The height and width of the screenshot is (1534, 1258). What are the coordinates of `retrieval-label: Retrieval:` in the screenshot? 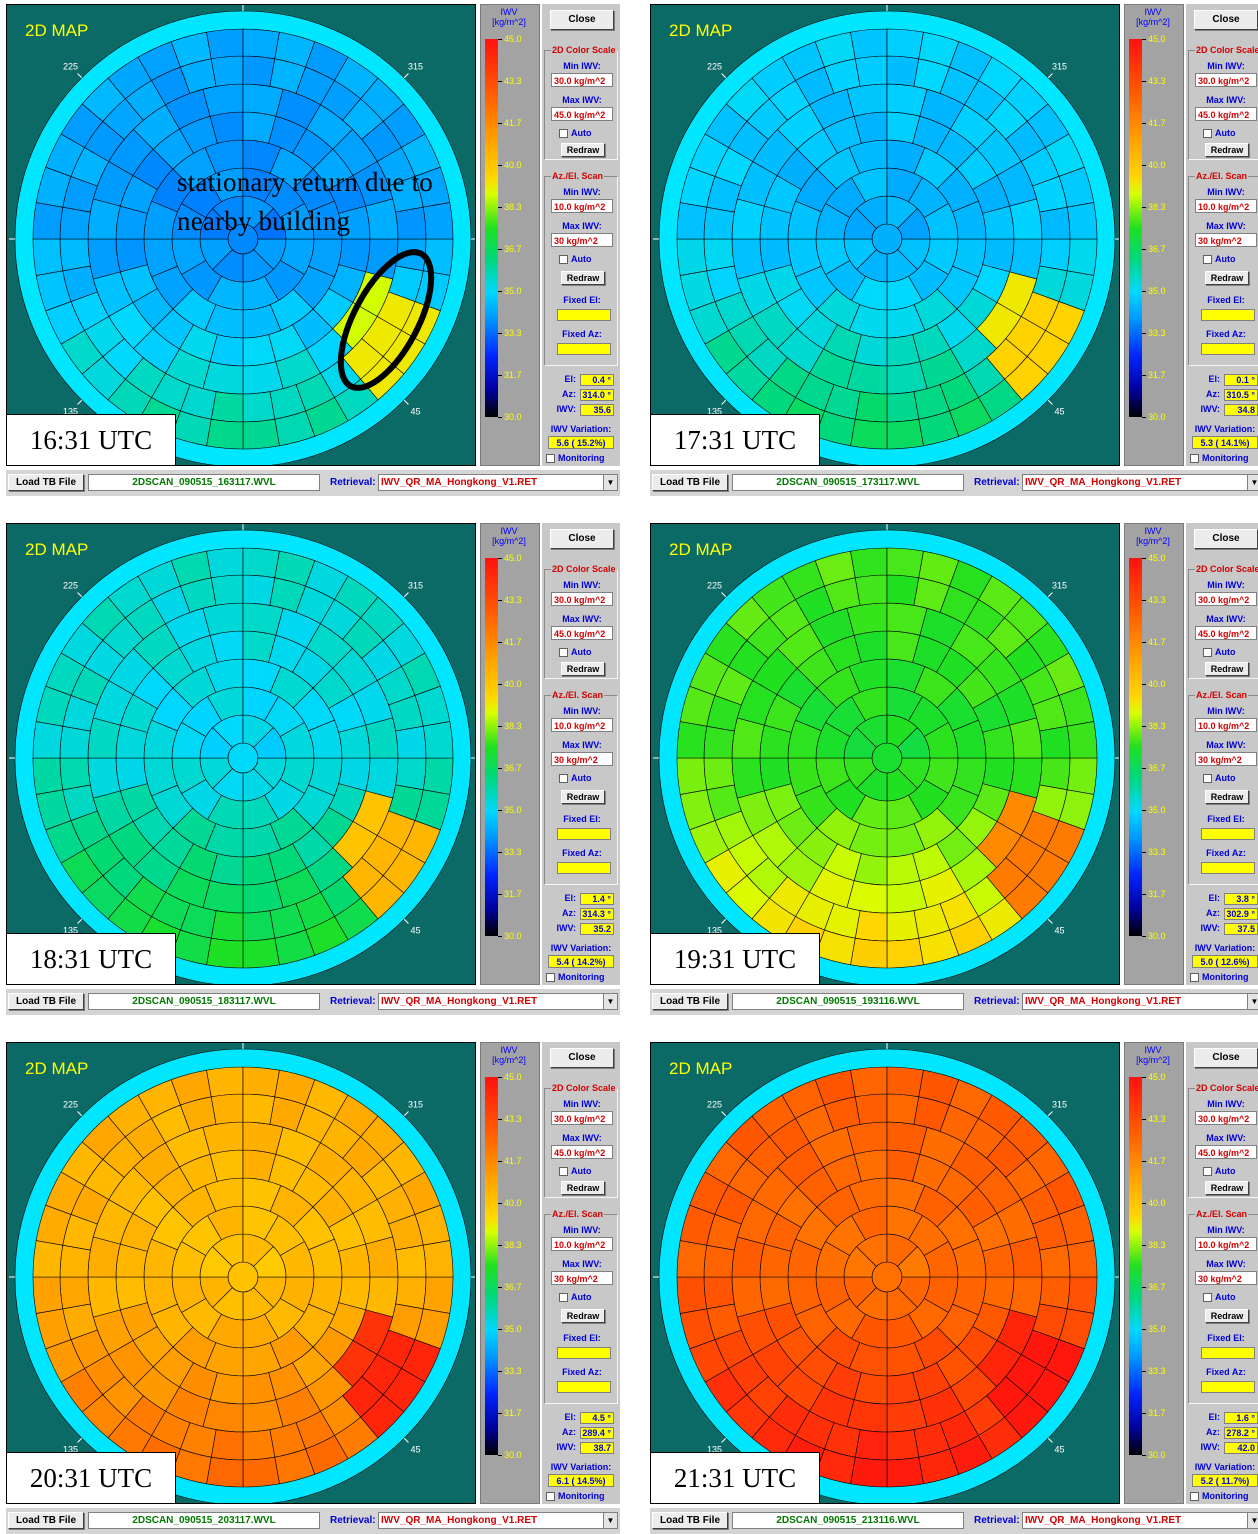 It's located at (997, 482).